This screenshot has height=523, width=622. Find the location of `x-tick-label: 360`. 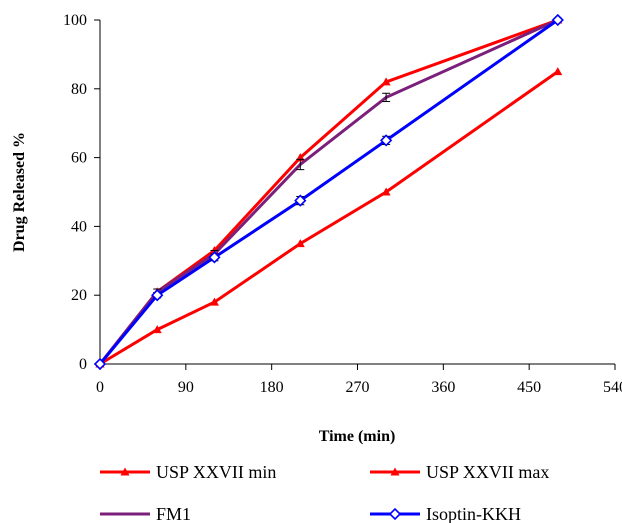

x-tick-label: 360 is located at coordinates (443, 387).